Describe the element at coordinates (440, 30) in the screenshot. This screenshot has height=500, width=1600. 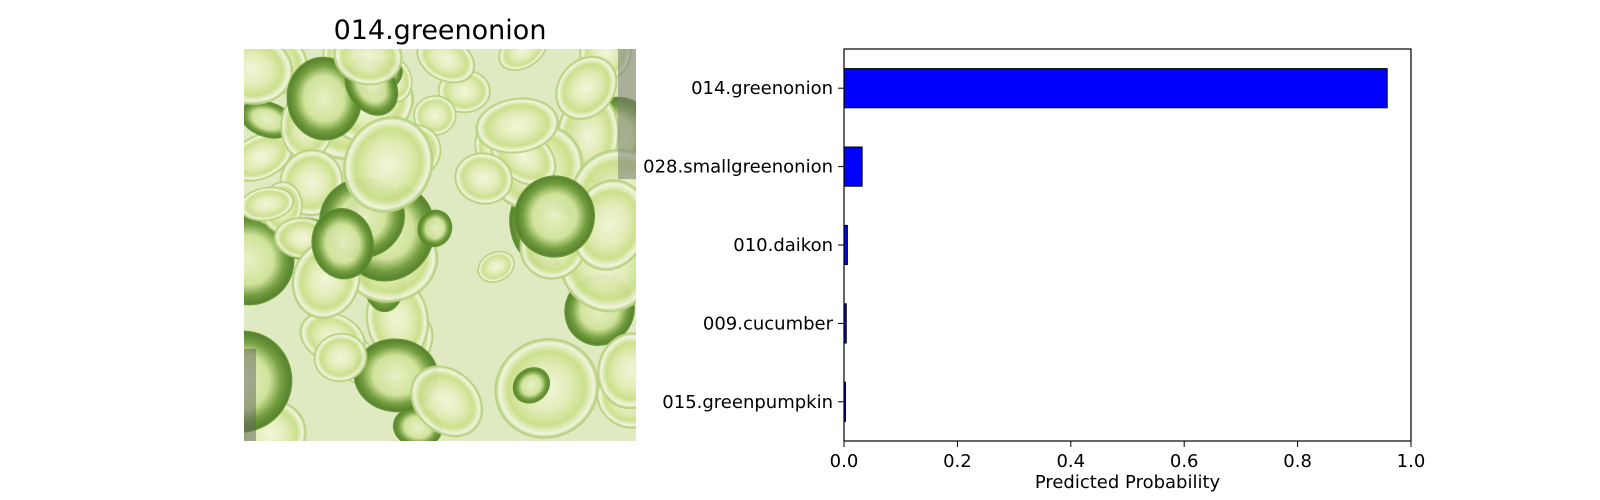
I see `image-title: 014.greenonion` at that location.